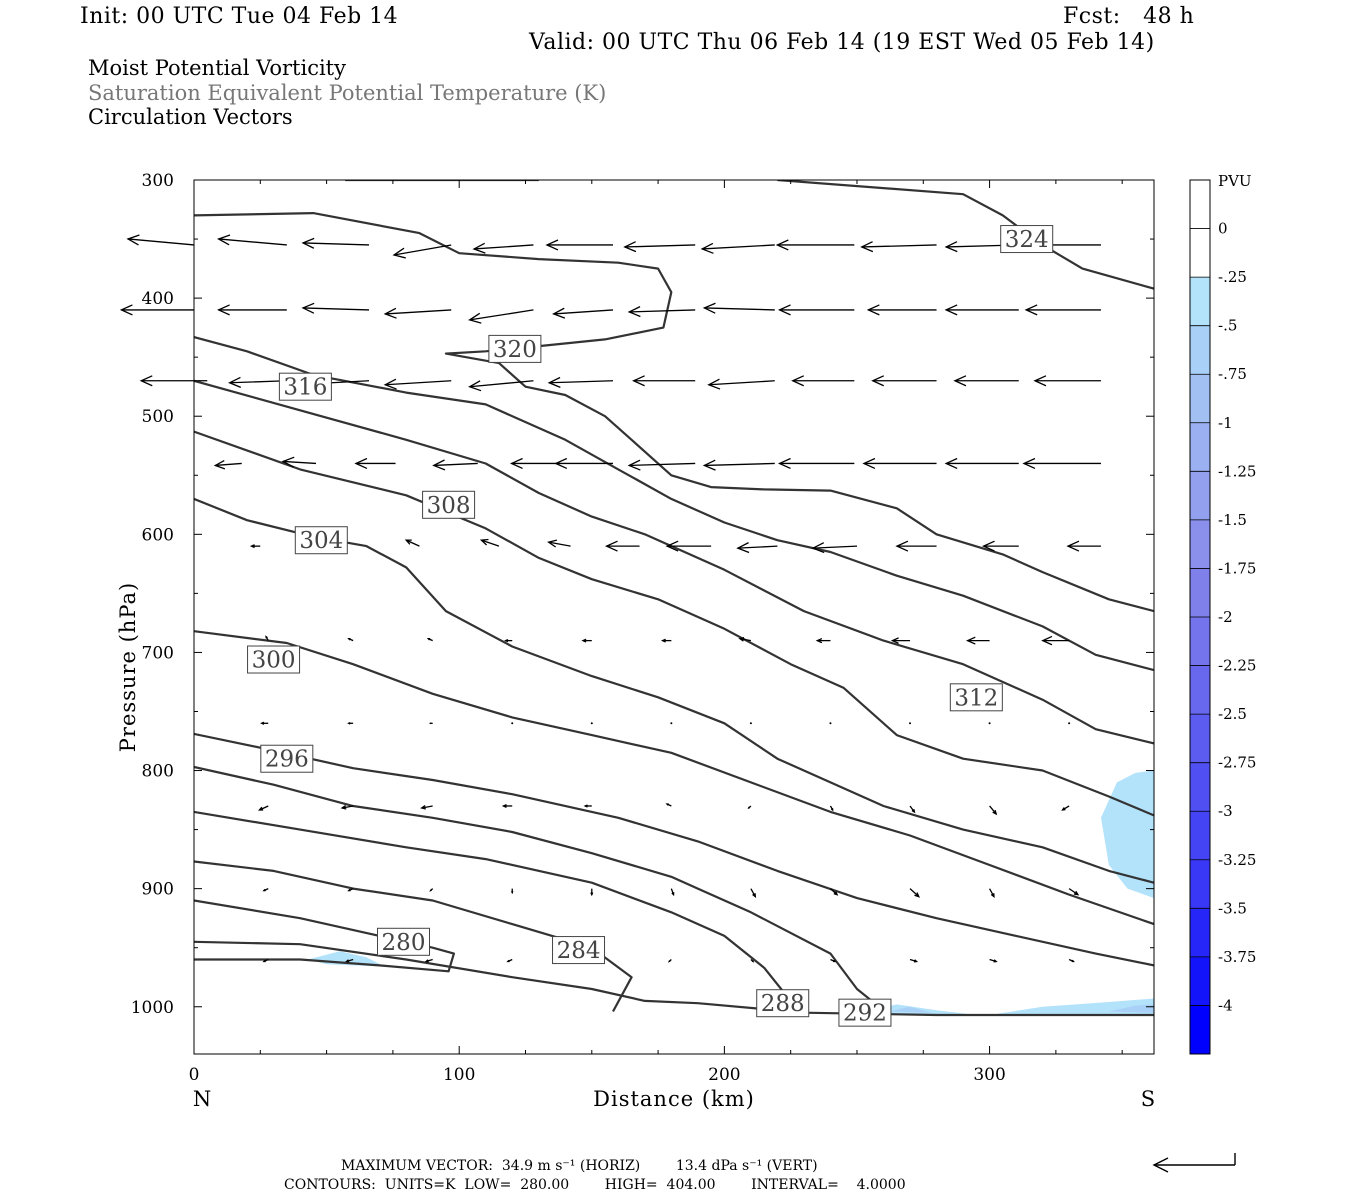  Describe the element at coordinates (1225, 811) in the screenshot. I see `colorbar-label-12: -3` at that location.